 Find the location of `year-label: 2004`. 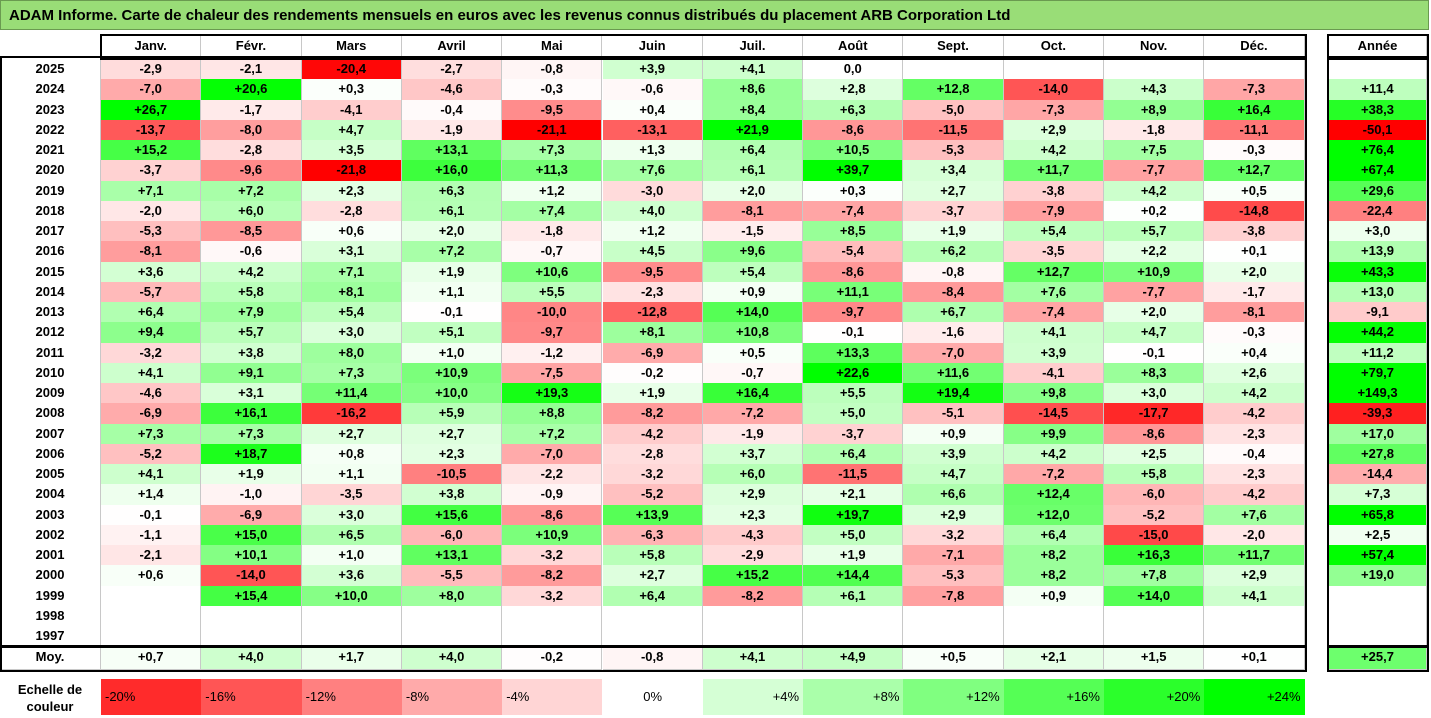

year-label: 2004 is located at coordinates (50, 495).